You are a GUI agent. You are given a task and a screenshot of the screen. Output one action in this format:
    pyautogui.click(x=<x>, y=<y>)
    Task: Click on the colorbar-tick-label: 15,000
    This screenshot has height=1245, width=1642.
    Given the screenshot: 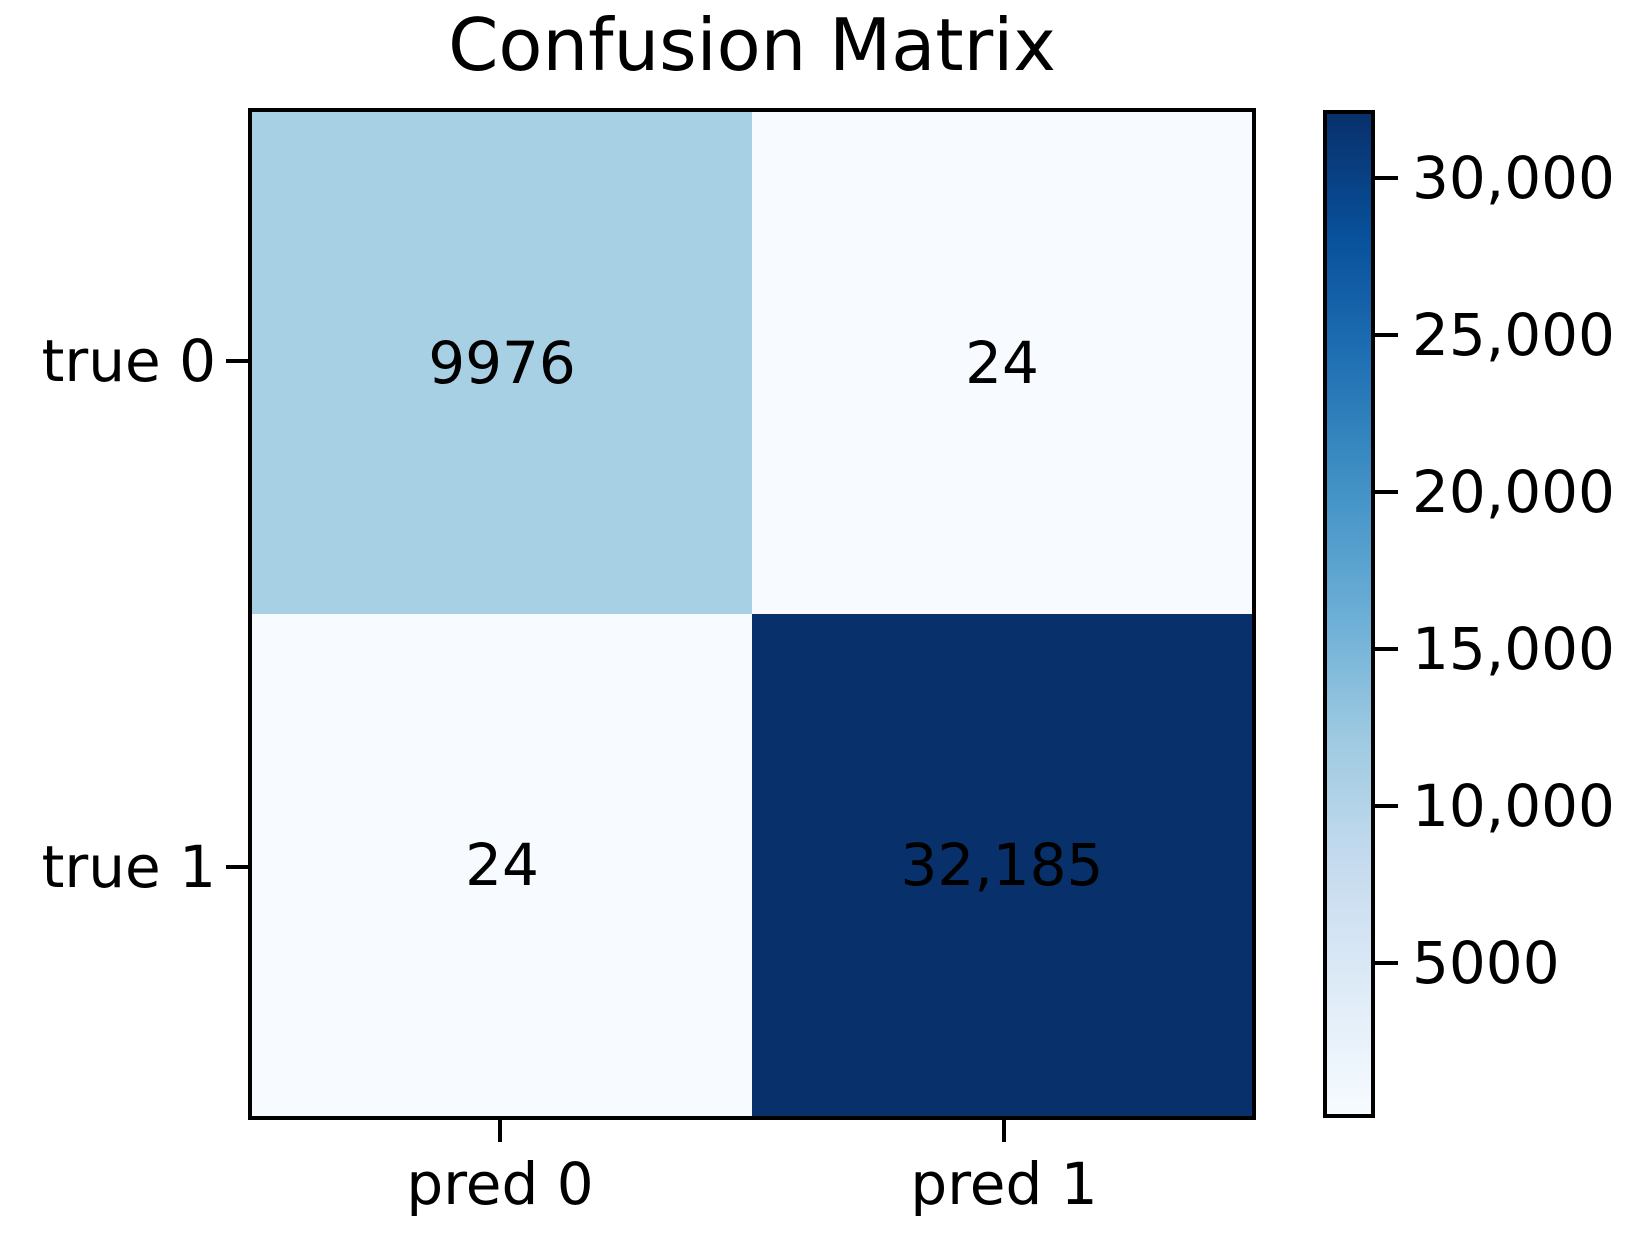 What is the action you would take?
    pyautogui.click(x=1513, y=649)
    